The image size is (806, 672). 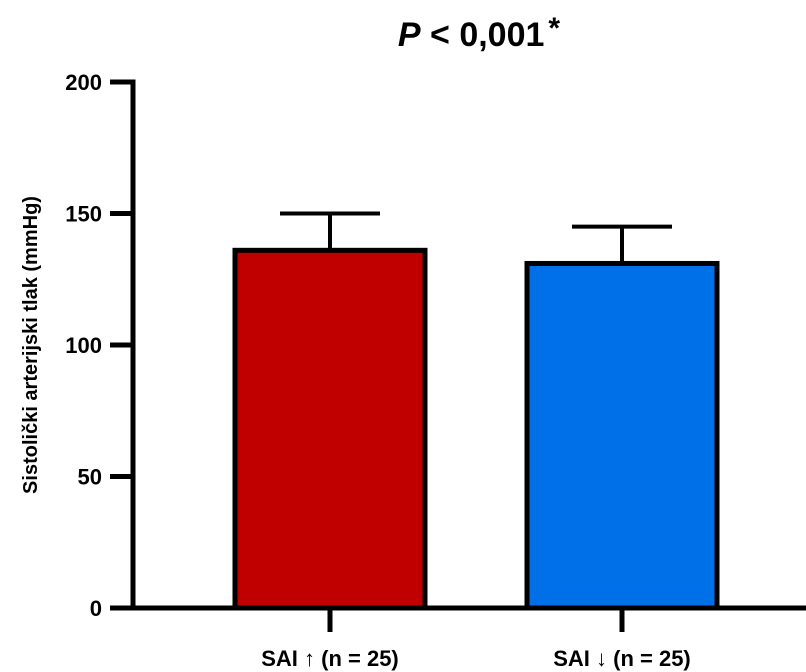 What do you see at coordinates (96, 608) in the screenshot?
I see `y-tick-label: 0` at bounding box center [96, 608].